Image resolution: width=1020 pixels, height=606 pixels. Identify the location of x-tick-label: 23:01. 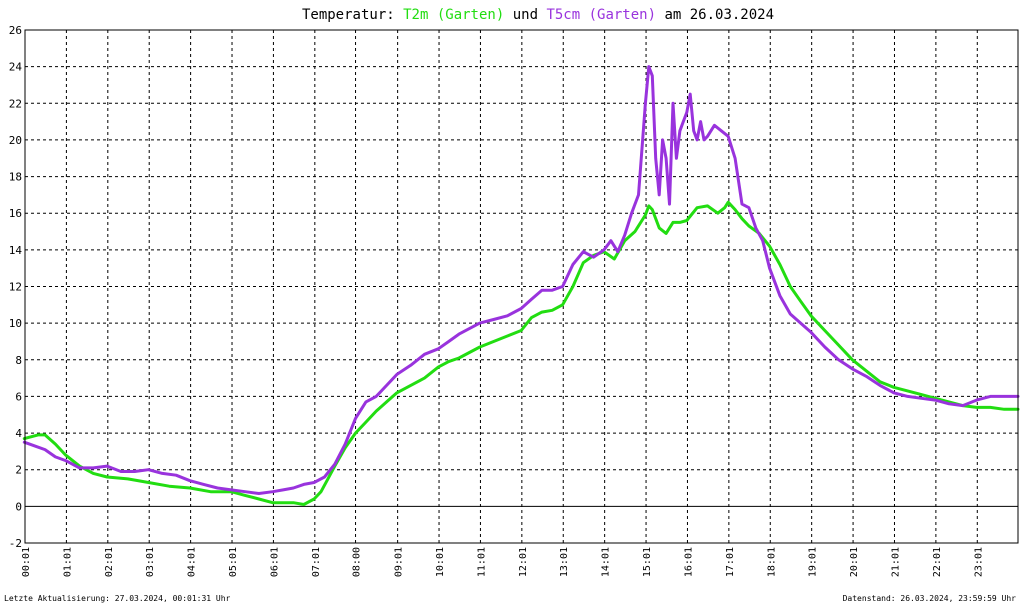
(978, 562).